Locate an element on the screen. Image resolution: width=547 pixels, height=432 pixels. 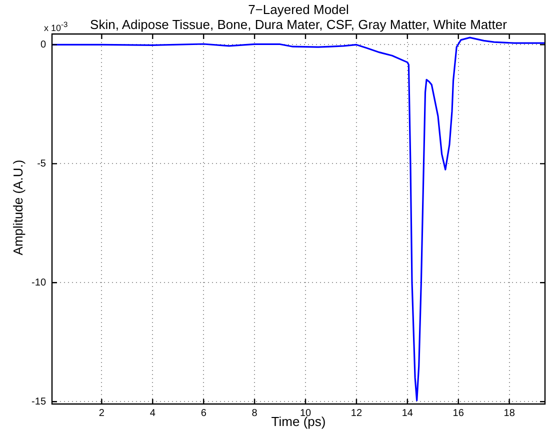
x-tick-label: 2 is located at coordinates (101, 413).